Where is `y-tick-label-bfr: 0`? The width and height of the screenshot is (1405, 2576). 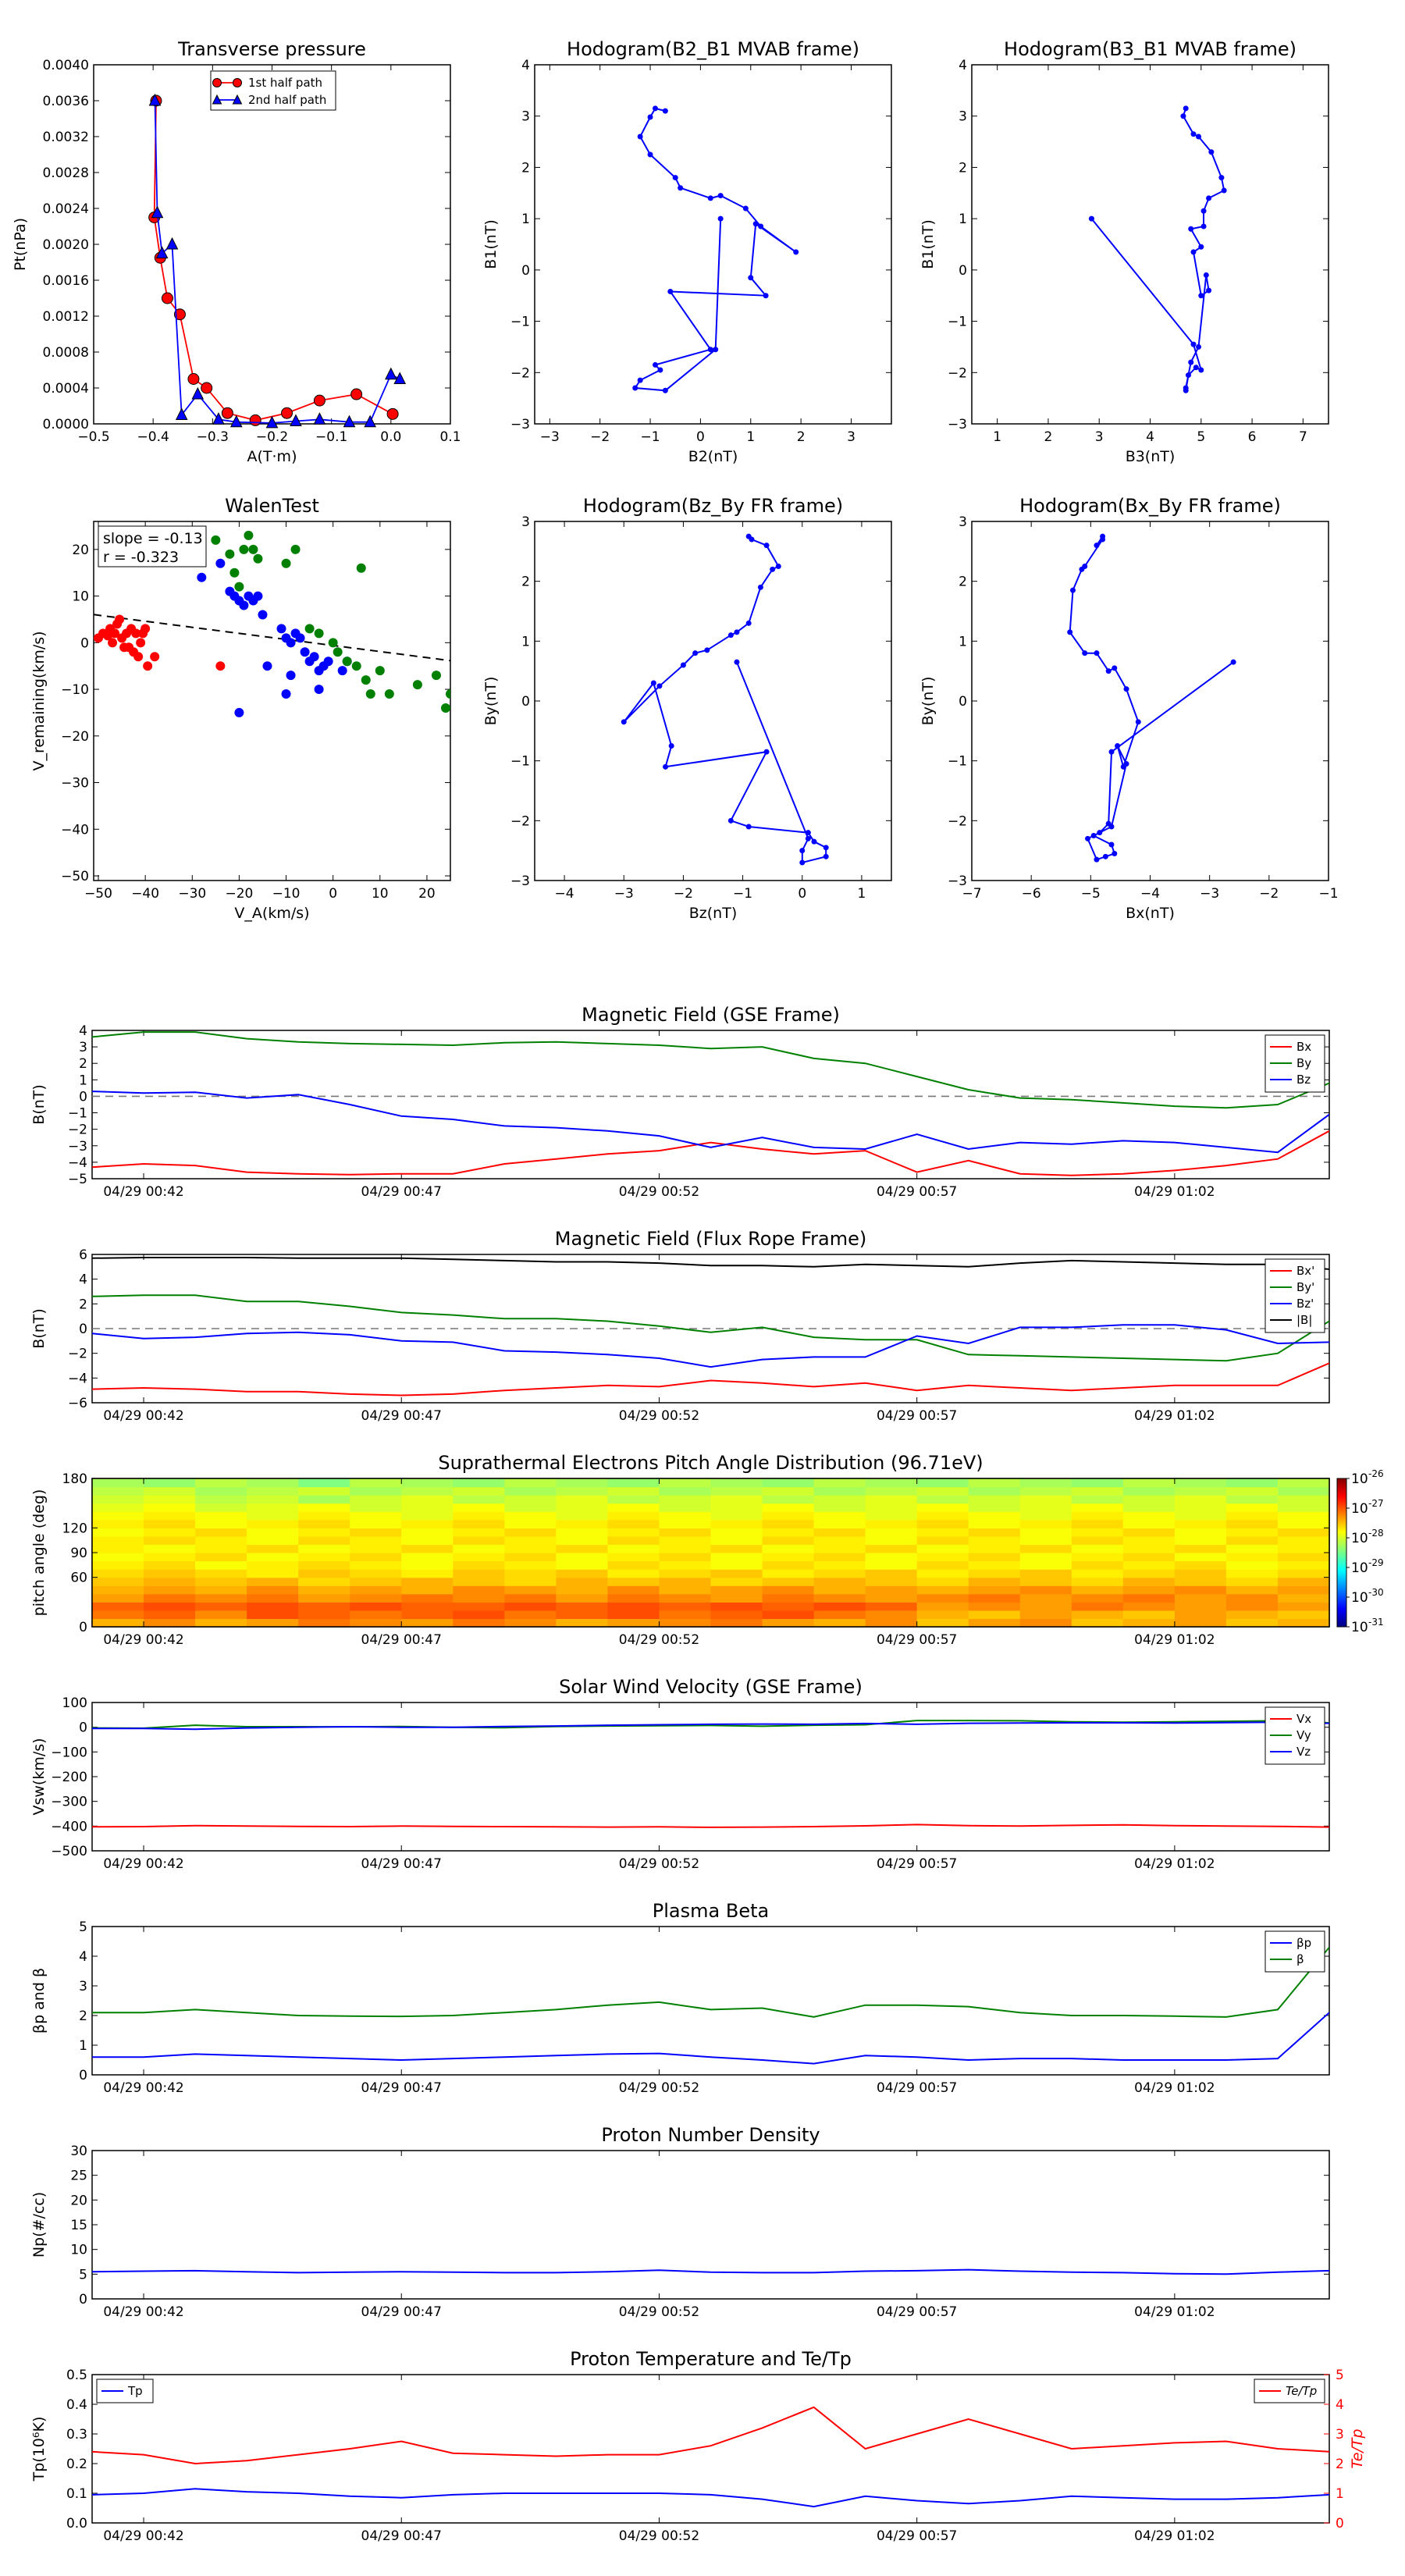 y-tick-label-bfr: 0 is located at coordinates (83, 1329).